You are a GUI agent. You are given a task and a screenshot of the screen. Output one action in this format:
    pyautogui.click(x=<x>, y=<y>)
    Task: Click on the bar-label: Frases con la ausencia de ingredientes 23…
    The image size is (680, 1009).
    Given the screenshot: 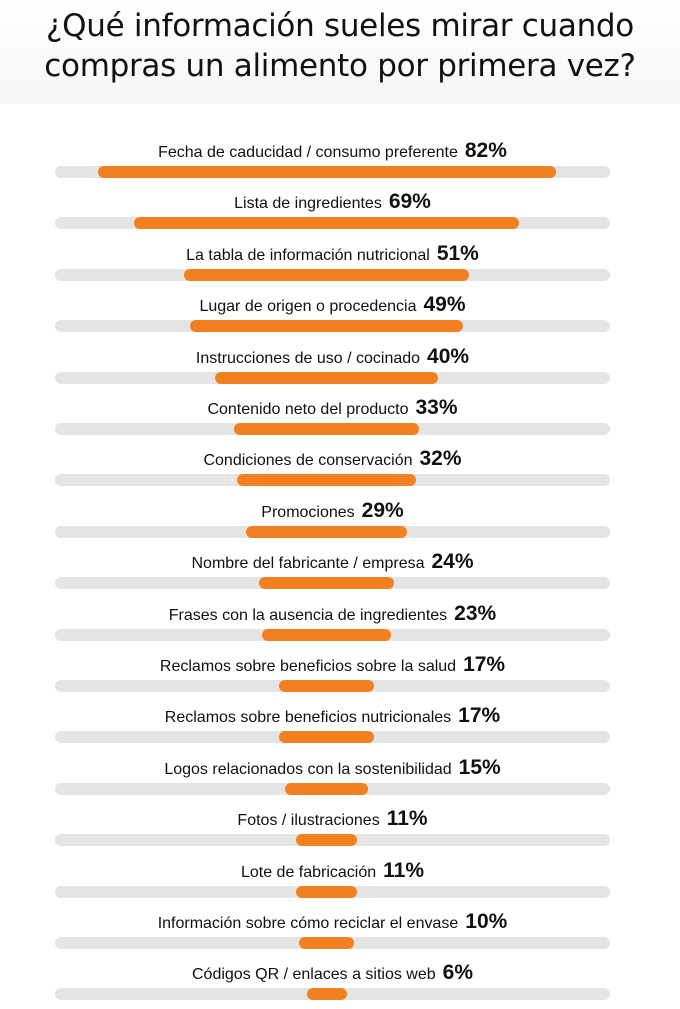 What is the action you would take?
    pyautogui.click(x=332, y=614)
    